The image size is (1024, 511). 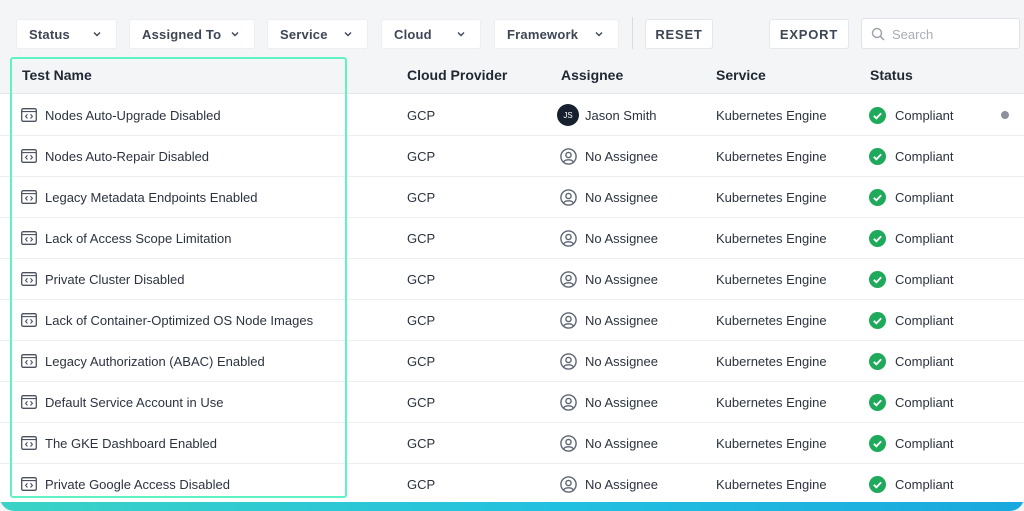 What do you see at coordinates (679, 34) in the screenshot?
I see `reset-button: RESET` at bounding box center [679, 34].